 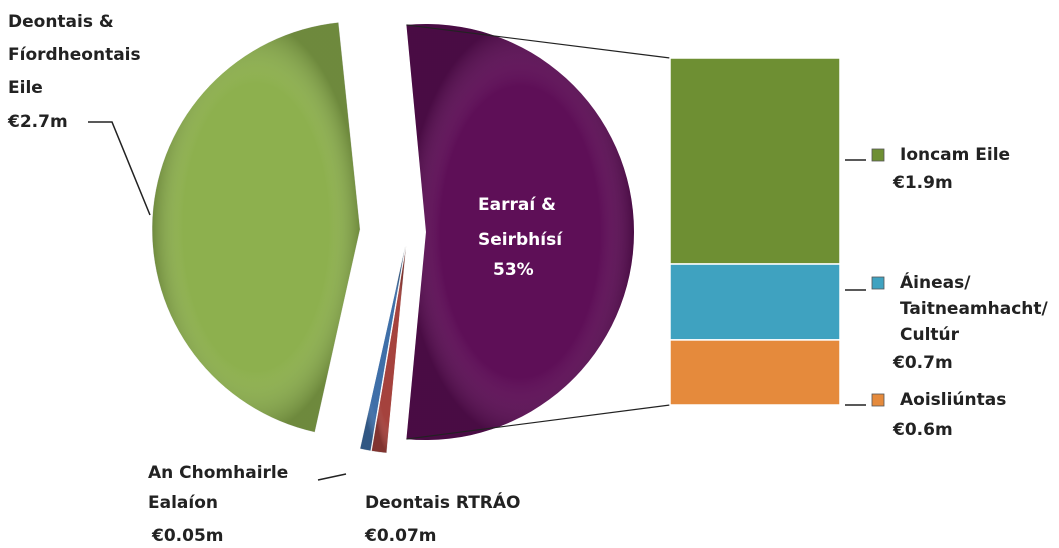 I want to click on label: Seirbhísí, so click(x=520, y=240).